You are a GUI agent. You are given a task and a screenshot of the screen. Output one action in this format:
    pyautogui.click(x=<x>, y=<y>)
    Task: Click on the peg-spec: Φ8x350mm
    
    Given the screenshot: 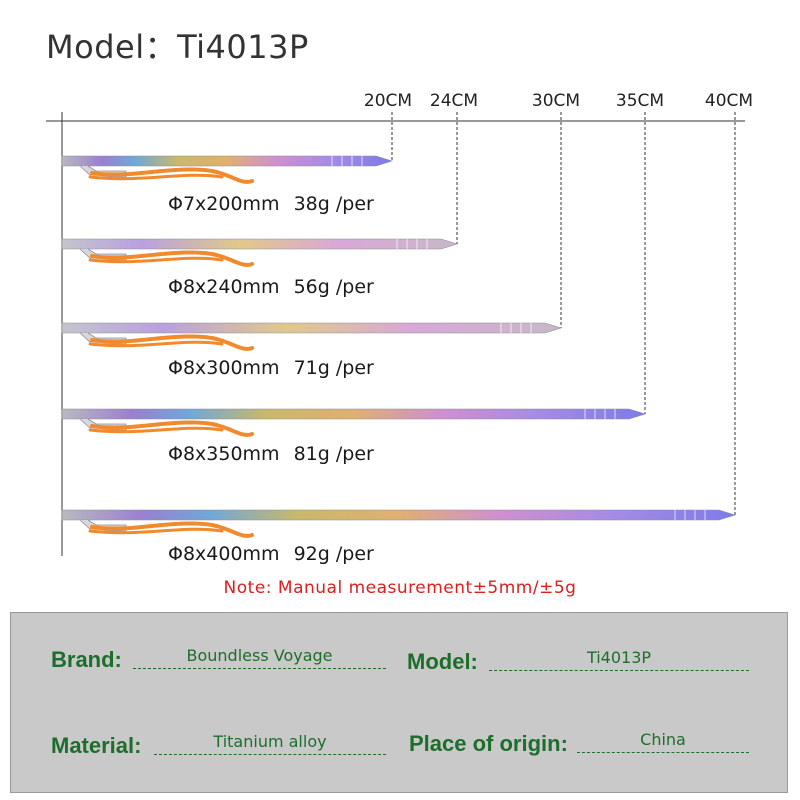 What is the action you would take?
    pyautogui.click(x=224, y=454)
    